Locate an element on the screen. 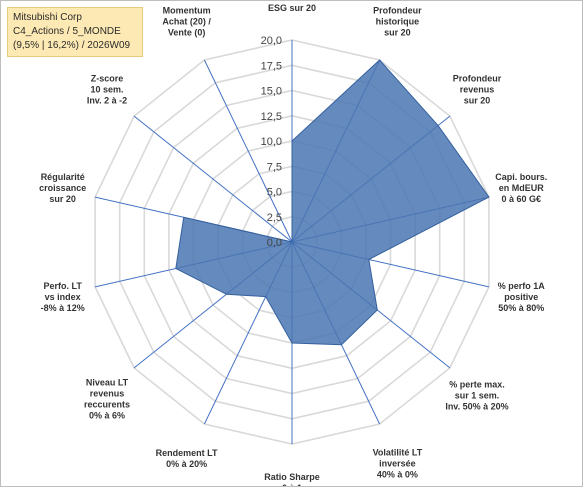 The width and height of the screenshot is (583, 487). axis-label: % perfo 1A positive 50% à 80% is located at coordinates (522, 297).